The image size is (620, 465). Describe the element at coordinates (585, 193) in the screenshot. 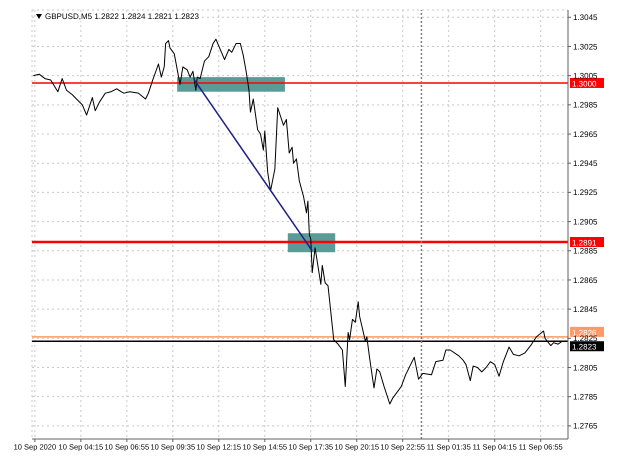

I see `y-tick-label: 1.2925` at that location.